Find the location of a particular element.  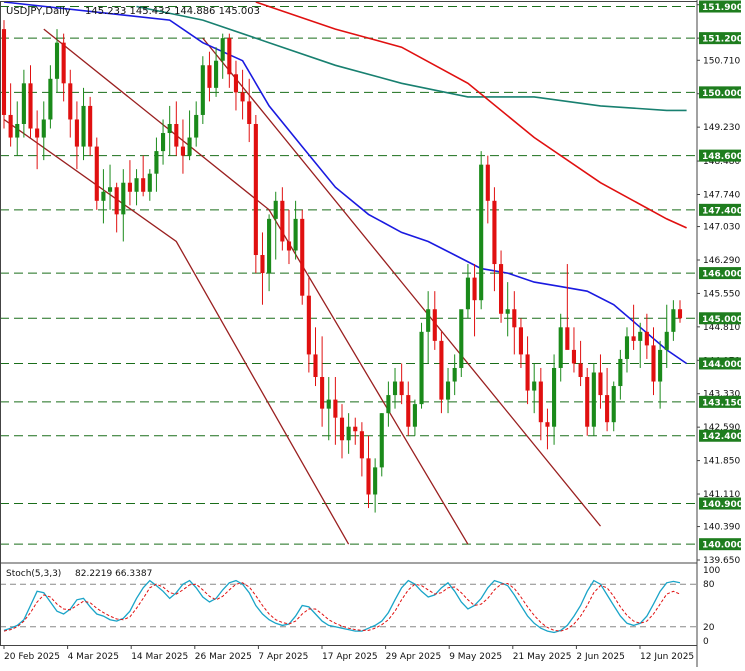

level-value-0: 151.900 is located at coordinates (722, 8).